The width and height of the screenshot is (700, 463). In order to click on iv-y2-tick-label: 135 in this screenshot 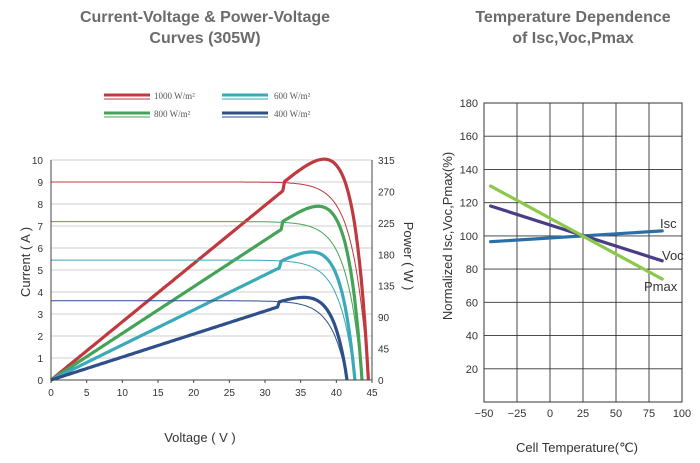, I will do `click(386, 287)`.